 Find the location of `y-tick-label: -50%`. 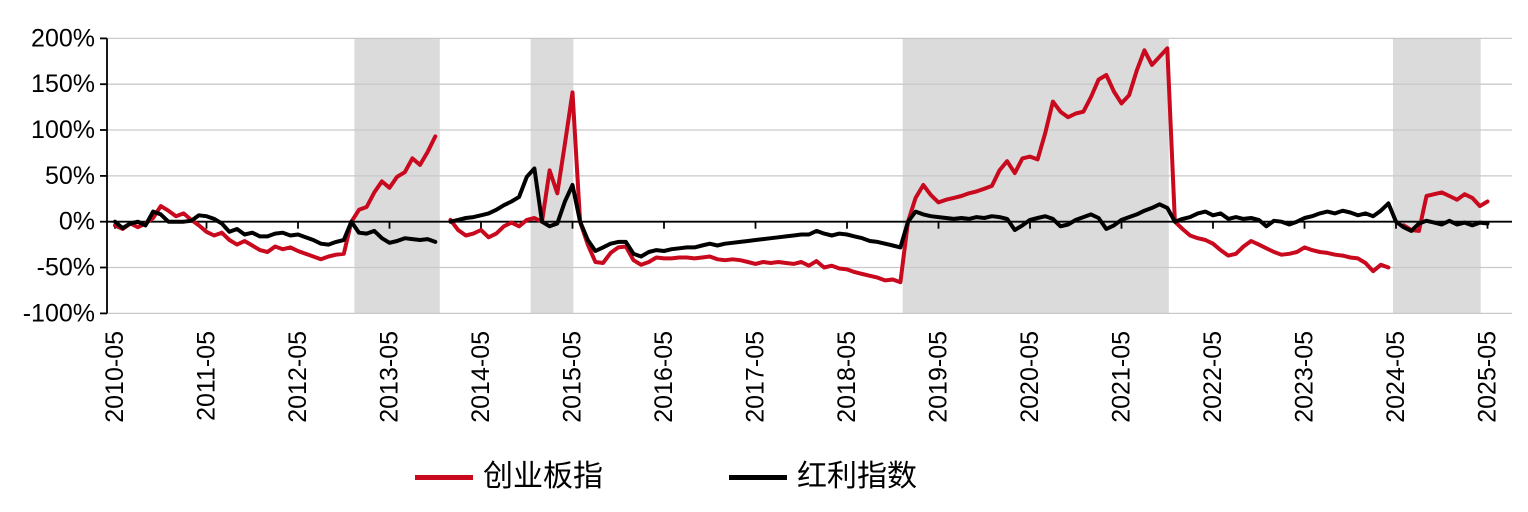

y-tick-label: -50% is located at coordinates (66, 268).